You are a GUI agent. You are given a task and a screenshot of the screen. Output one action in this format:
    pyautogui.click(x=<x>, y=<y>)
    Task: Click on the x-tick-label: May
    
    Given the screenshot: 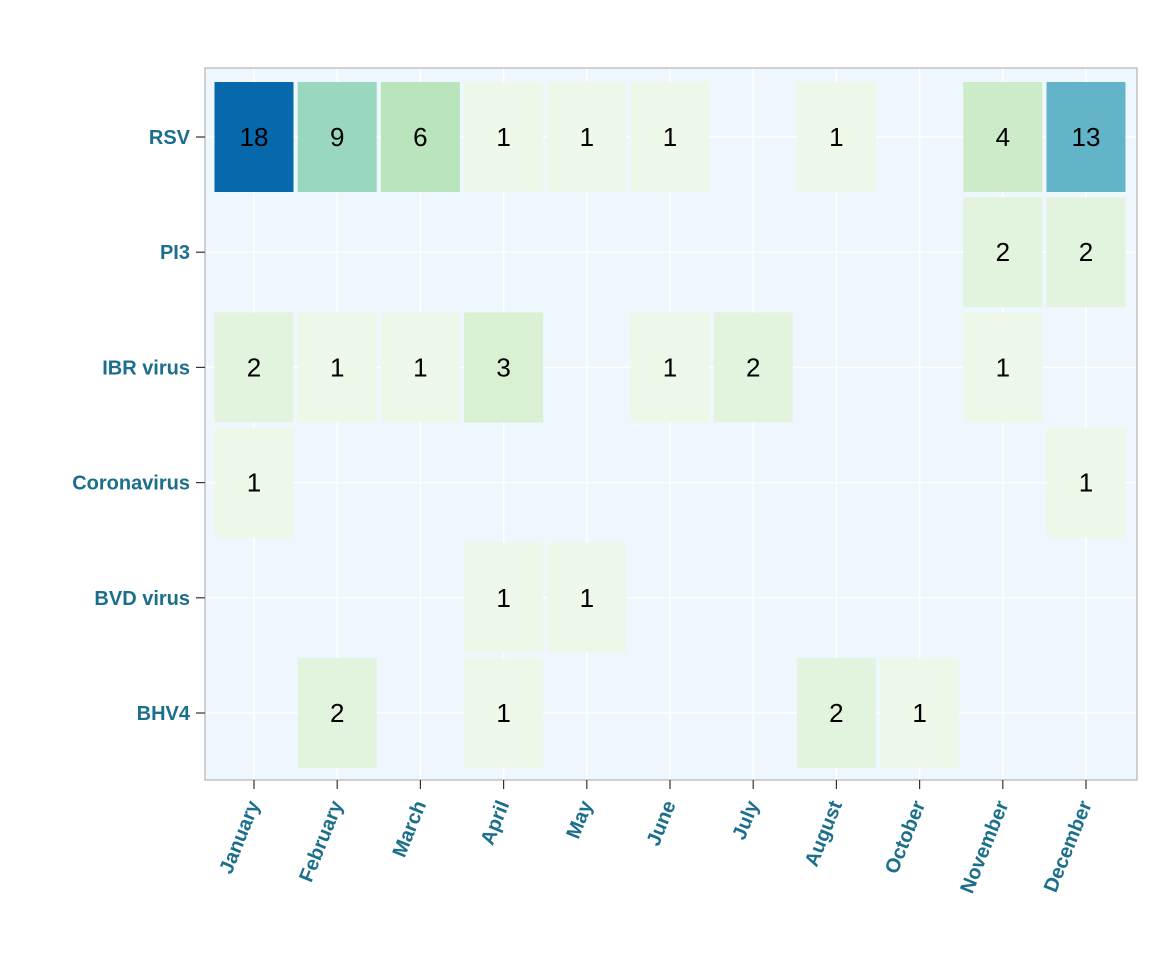 What is the action you would take?
    pyautogui.click(x=579, y=819)
    